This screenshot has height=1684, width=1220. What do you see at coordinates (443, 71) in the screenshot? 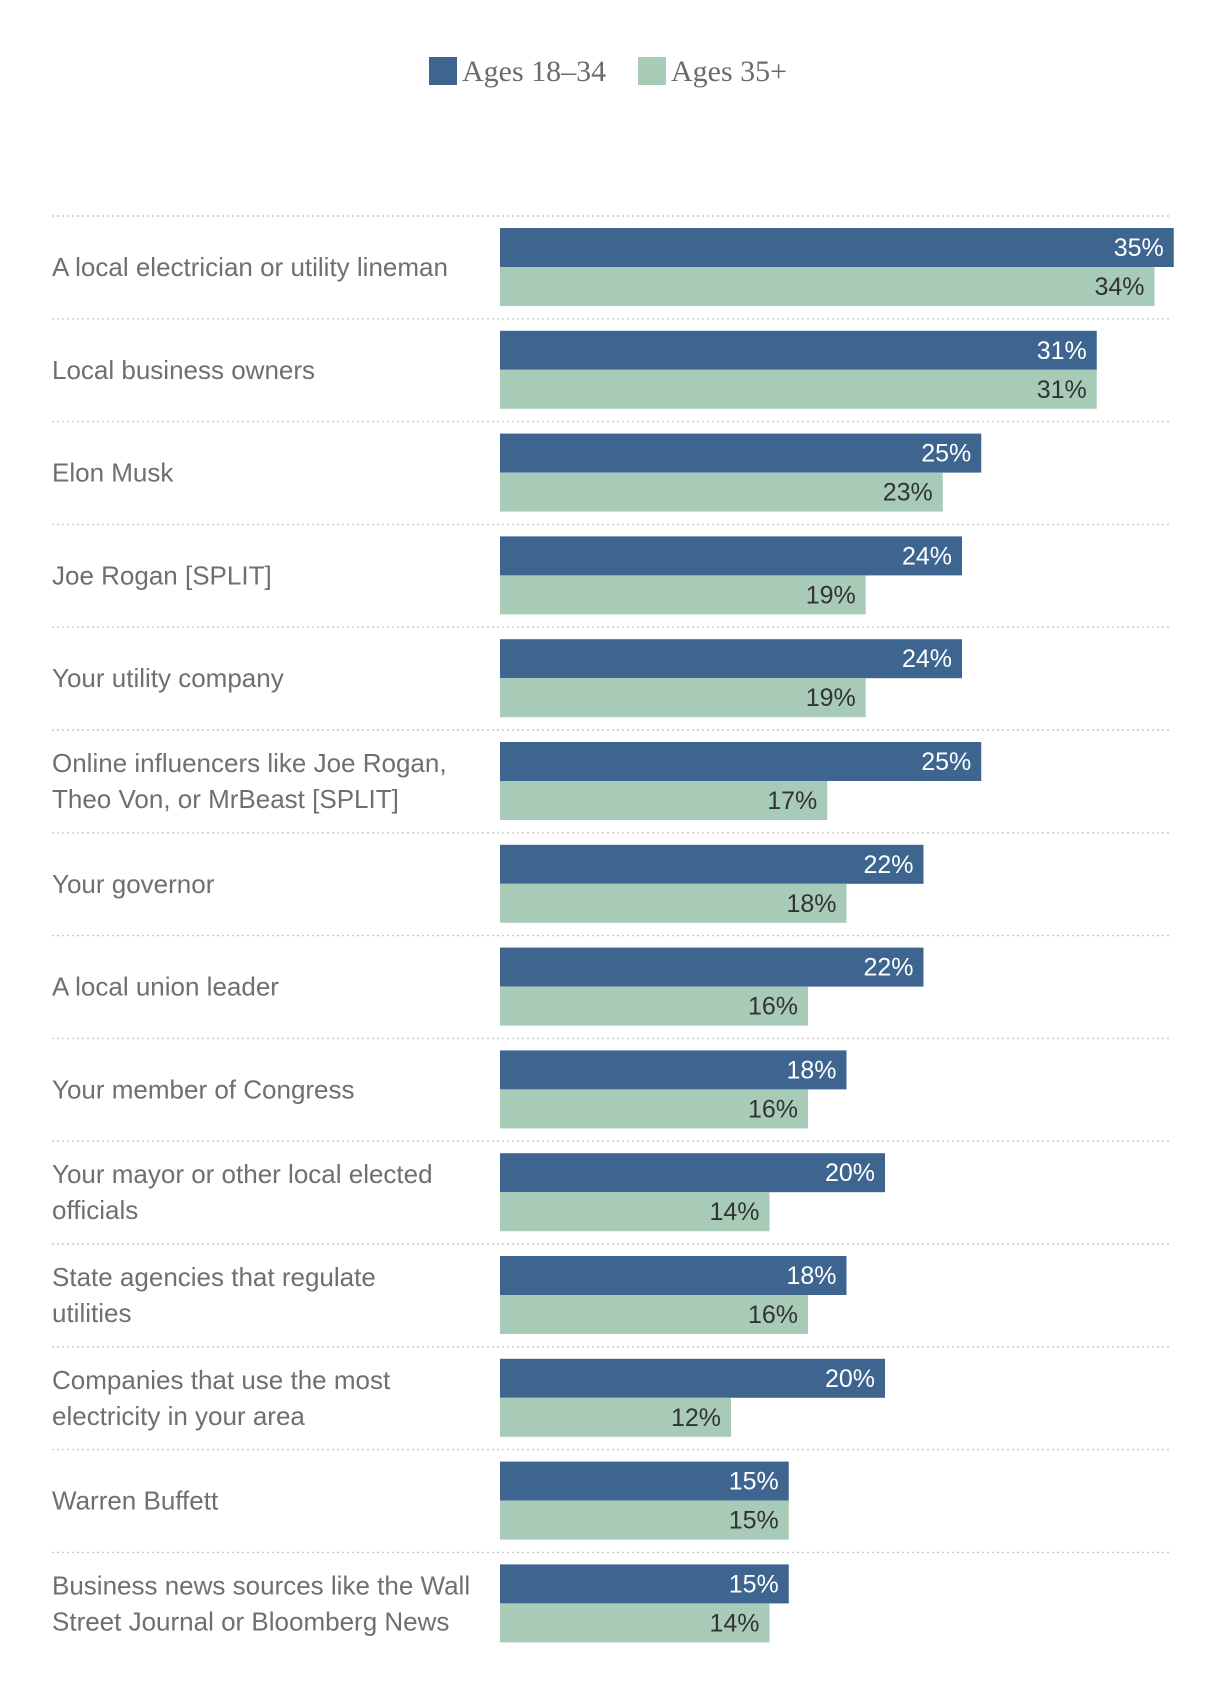
I see `legend-swatch-young` at bounding box center [443, 71].